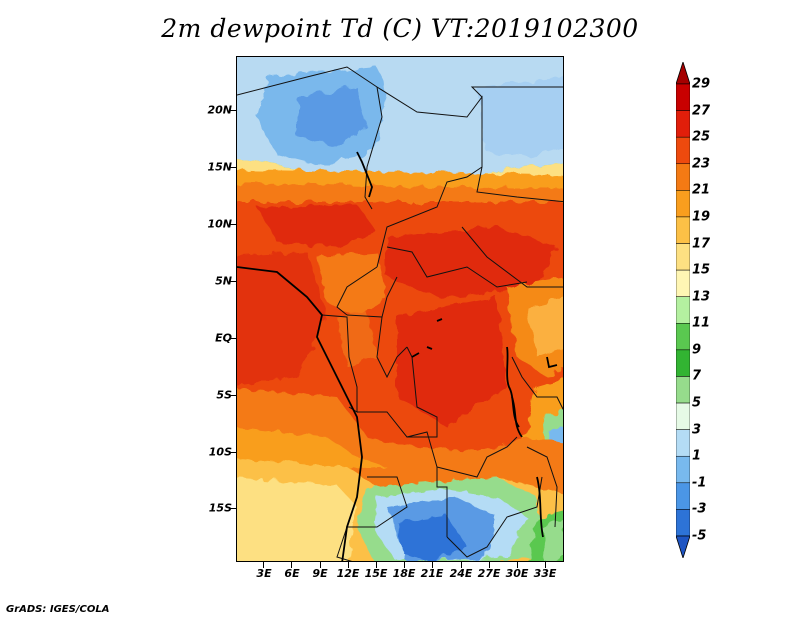  I want to click on lon-label: 33E, so click(545, 573).